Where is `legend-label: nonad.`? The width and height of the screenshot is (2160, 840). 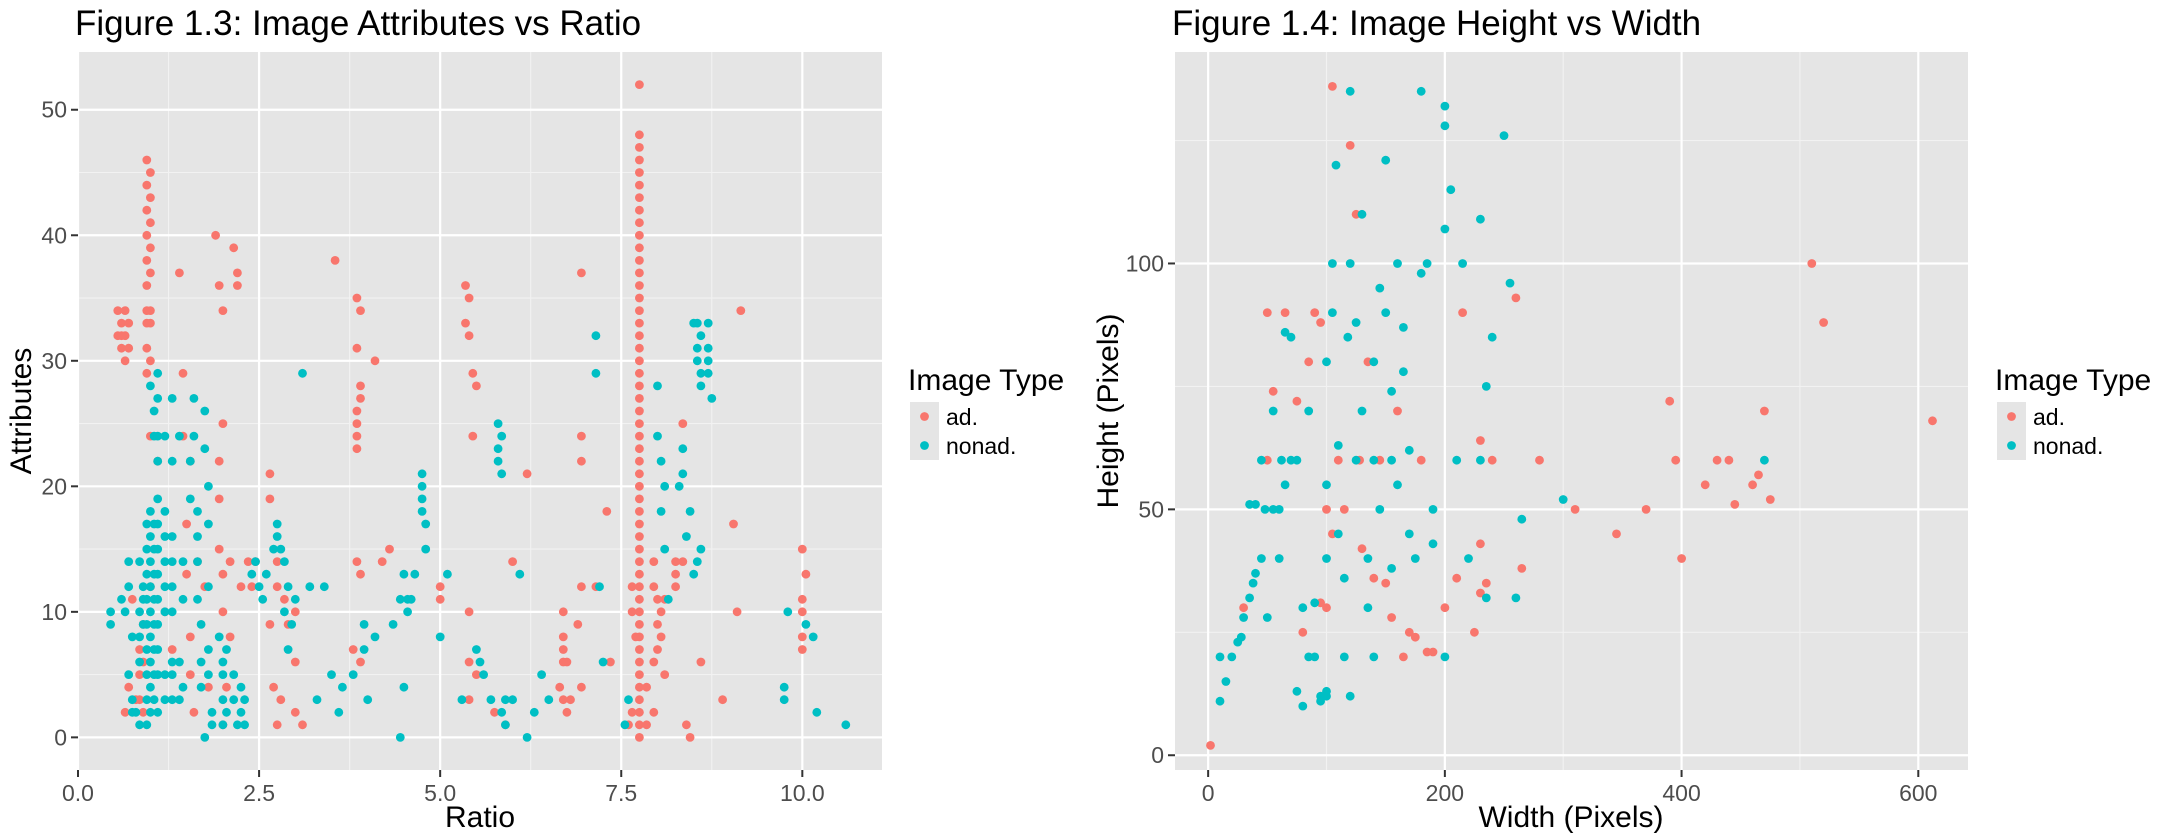
legend-label: nonad. is located at coordinates (981, 446).